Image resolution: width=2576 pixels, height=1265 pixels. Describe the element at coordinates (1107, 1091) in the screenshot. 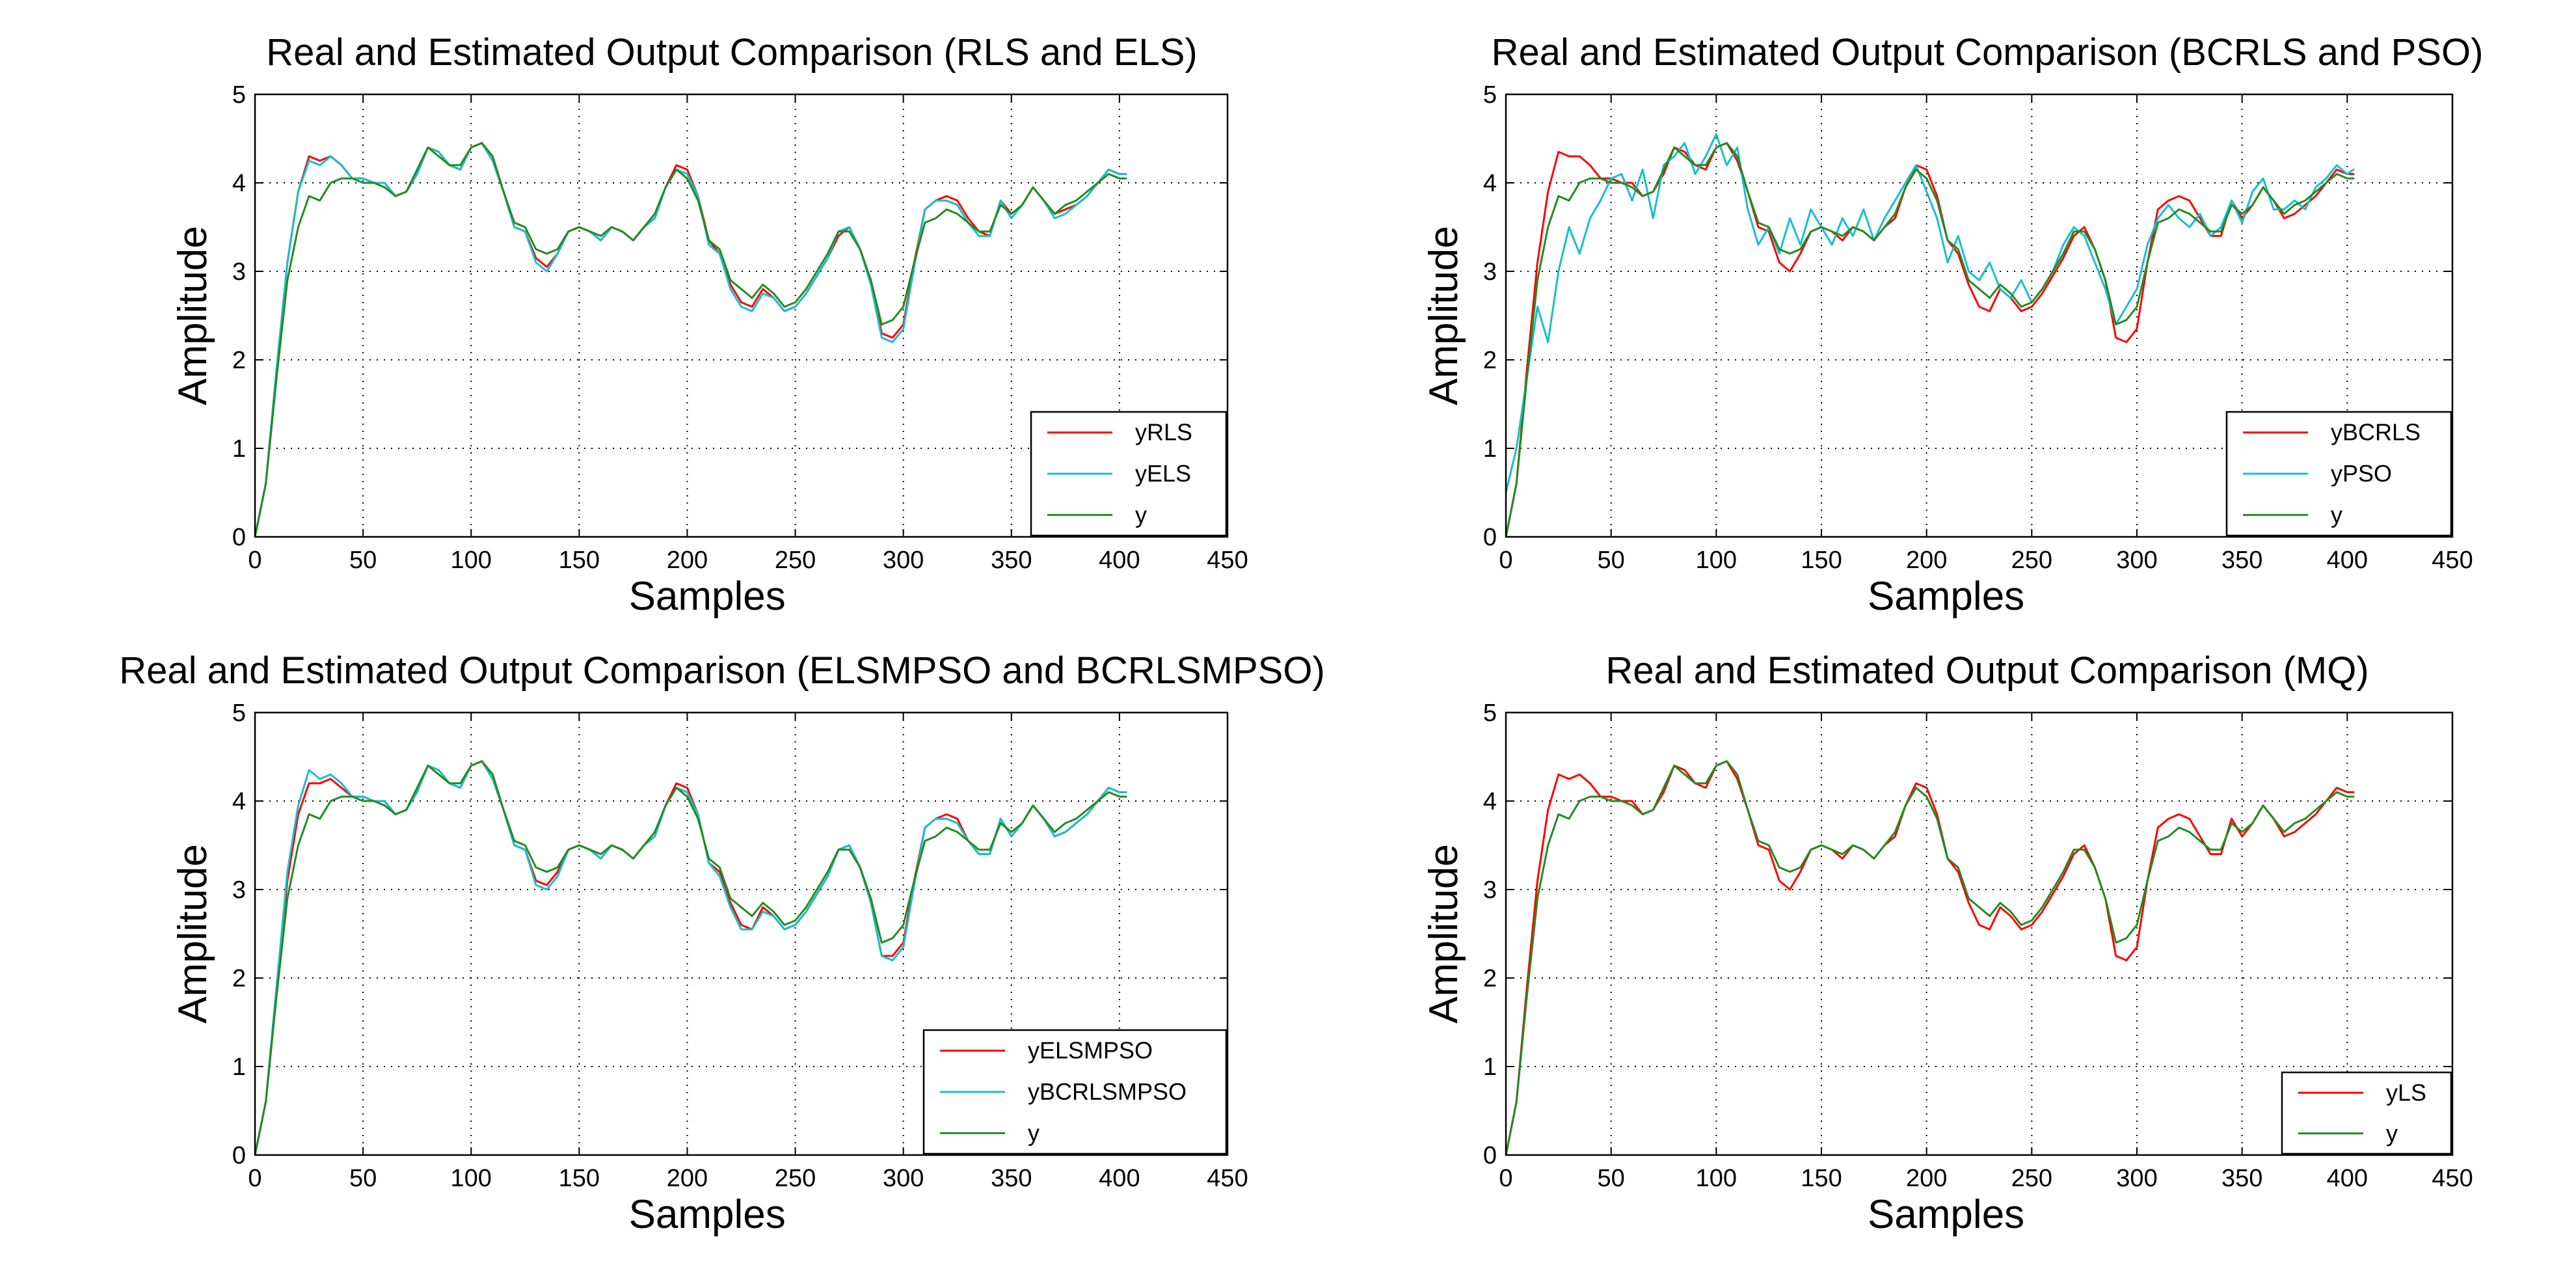

I see `legend-label: yBCRLSMPSO` at that location.